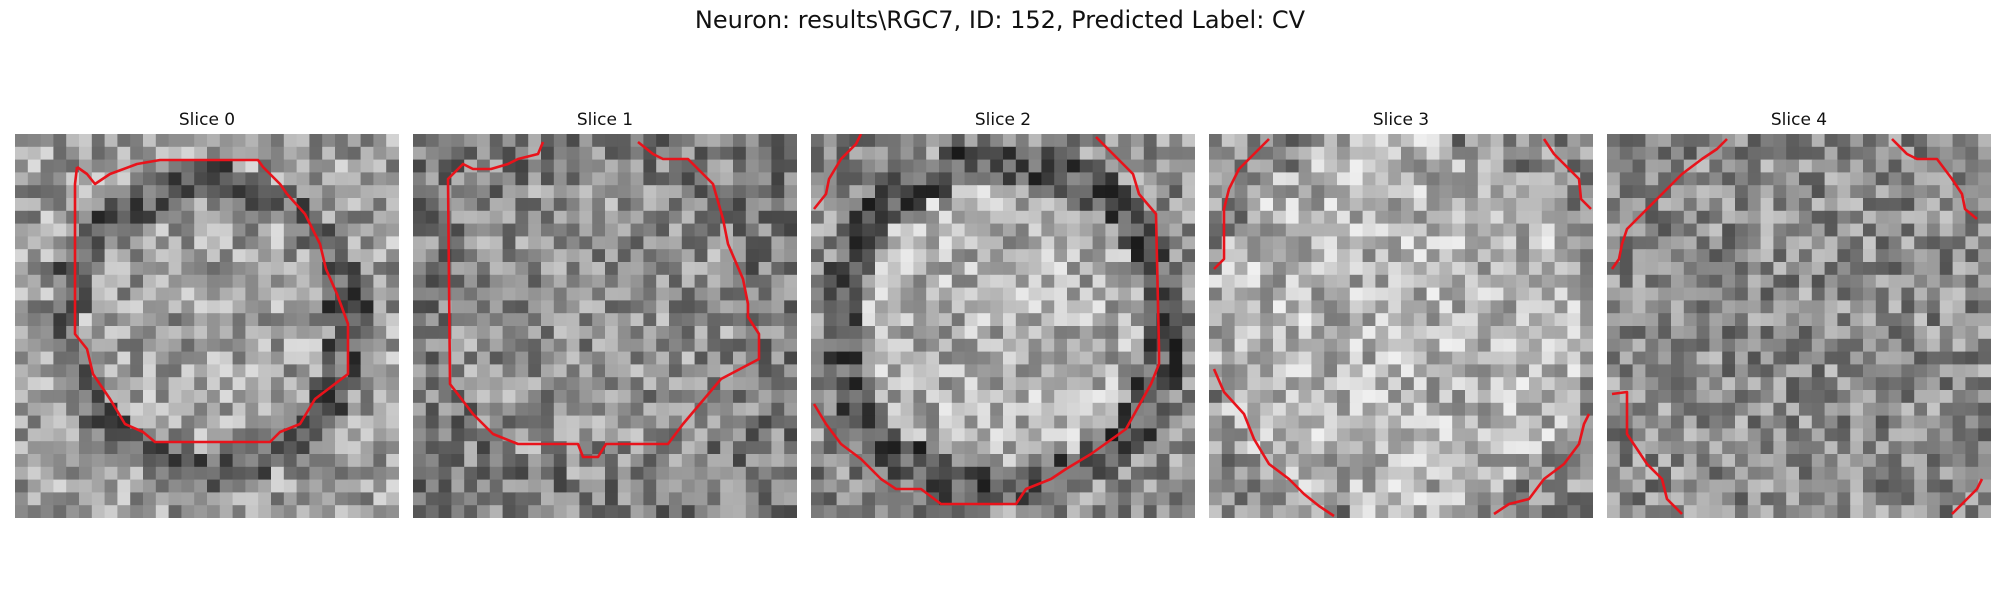  I want to click on slice-title: Slice 2, so click(1003, 120).